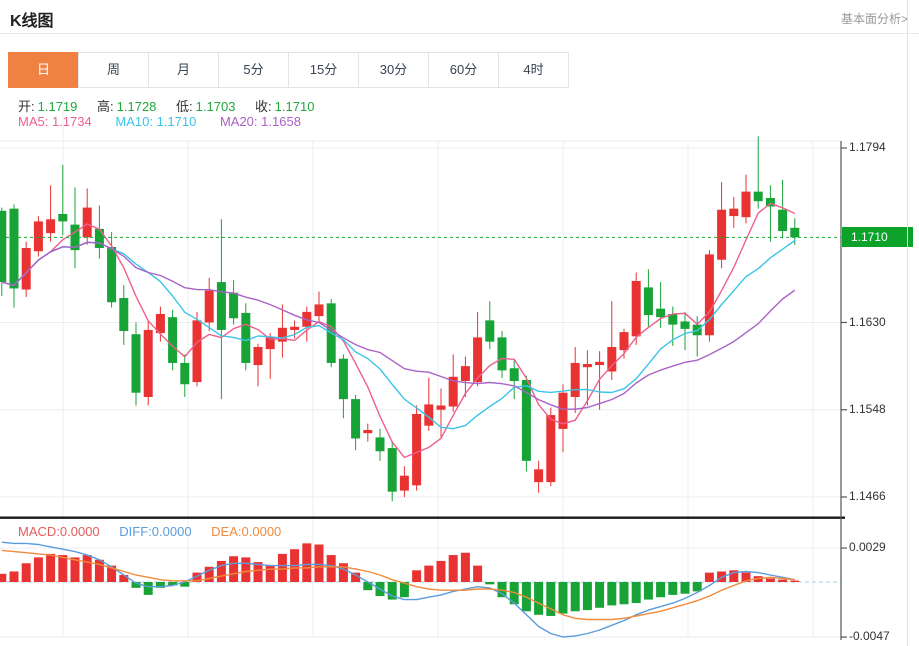  What do you see at coordinates (174, 105) in the screenshot?
I see `ohlc-legend: 开: 1.1719 高: 1.1728 低: 1.1703 收: 1.1710` at bounding box center [174, 105].